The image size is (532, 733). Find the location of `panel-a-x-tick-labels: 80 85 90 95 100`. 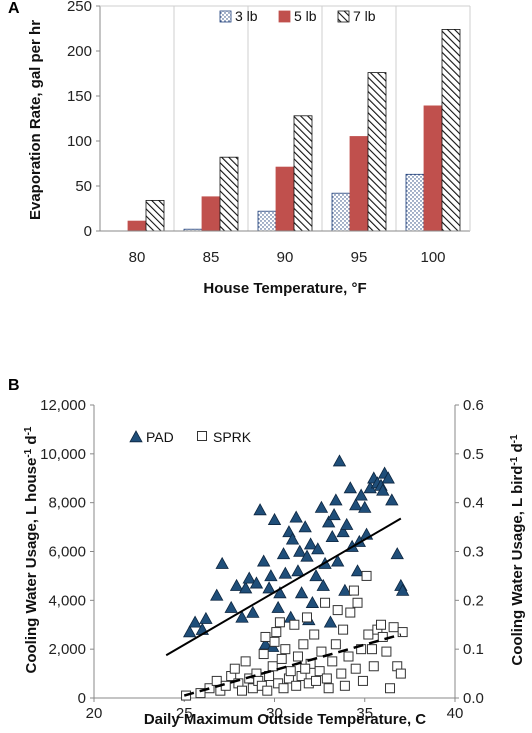

panel-a-x-tick-labels: 80 85 90 95 100 is located at coordinates (287, 257).